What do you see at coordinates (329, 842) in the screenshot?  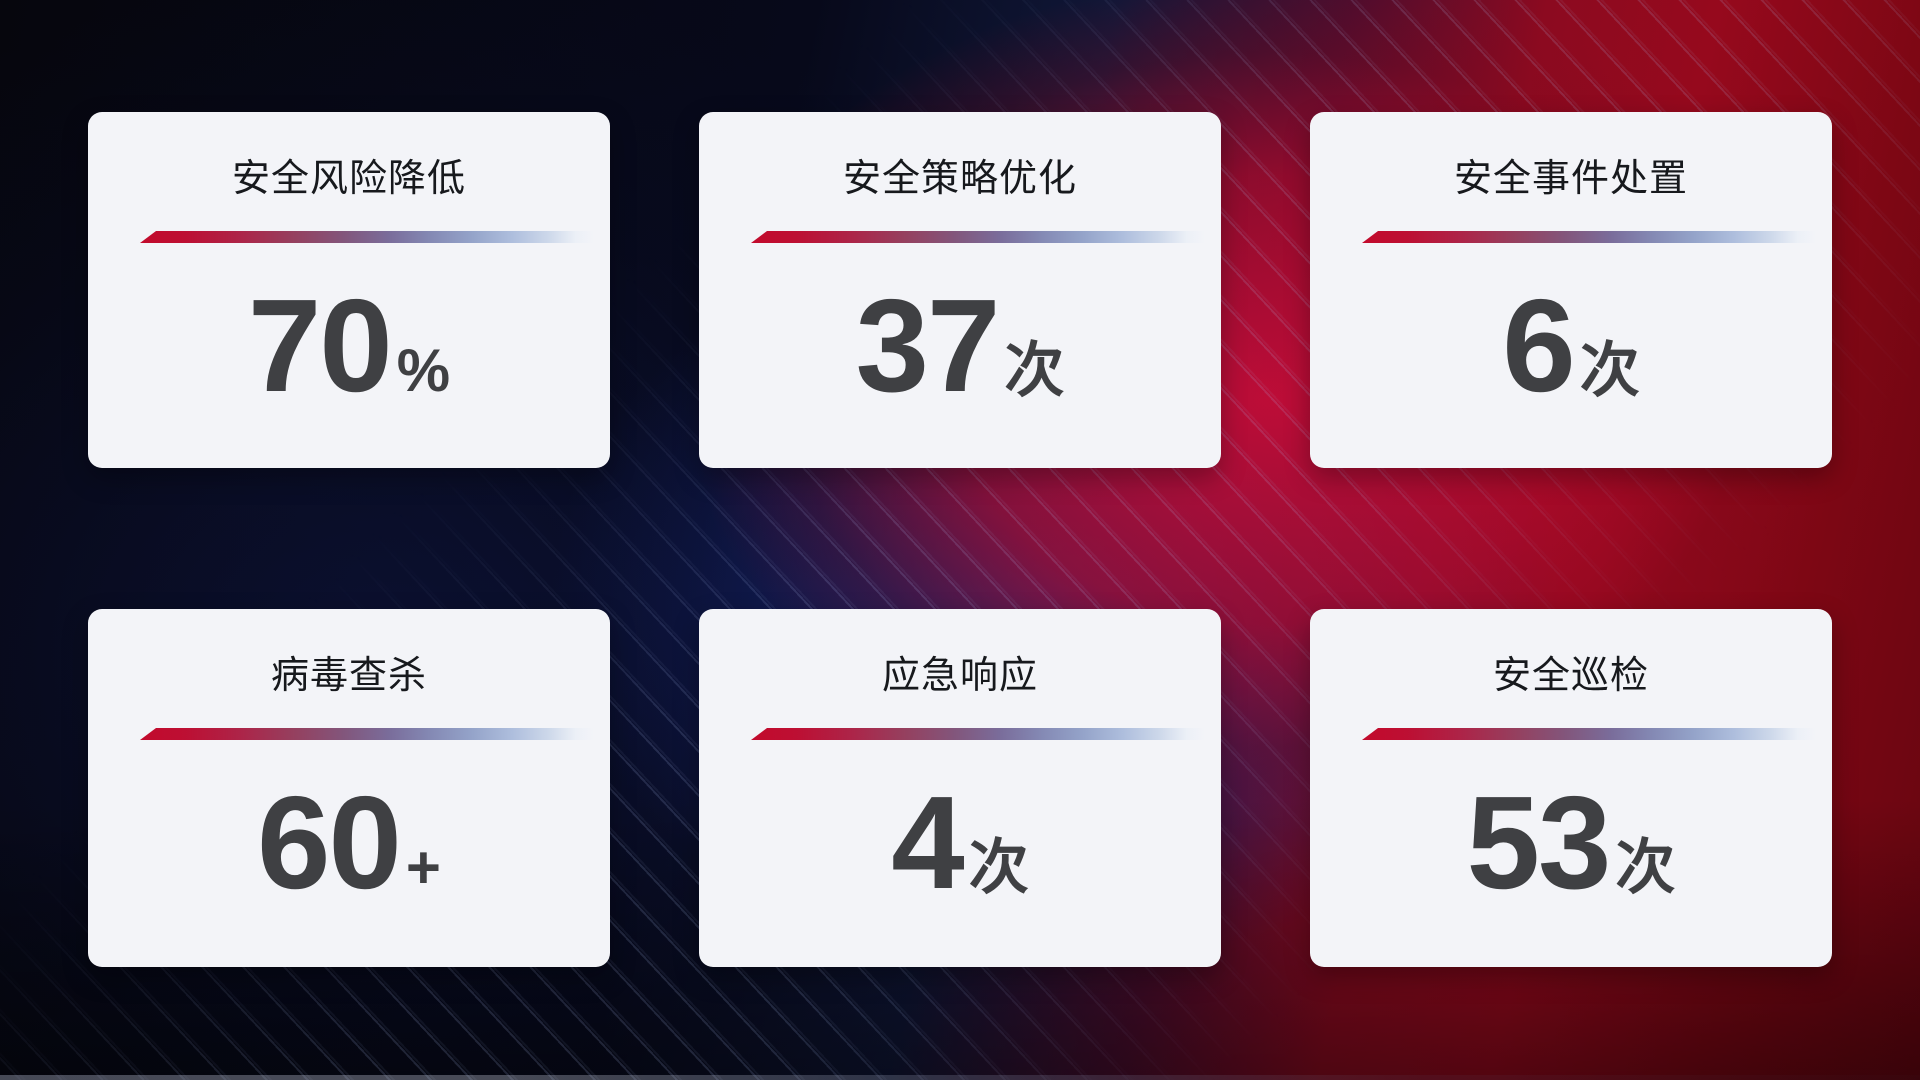 I see `stat-value: 60` at bounding box center [329, 842].